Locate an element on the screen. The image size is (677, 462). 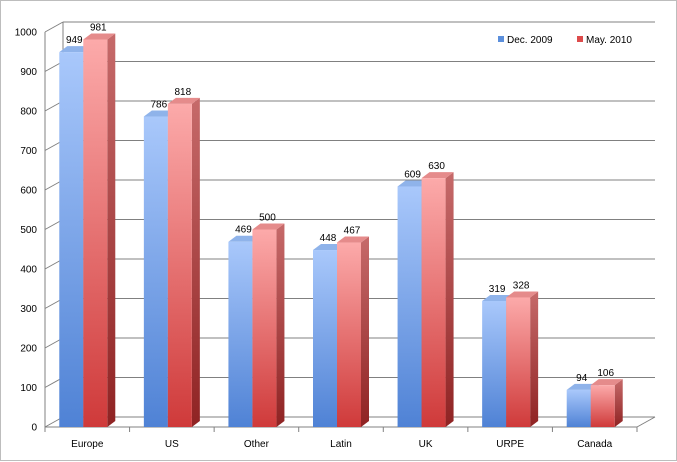
bar-us-may-2010 is located at coordinates (183, 262).